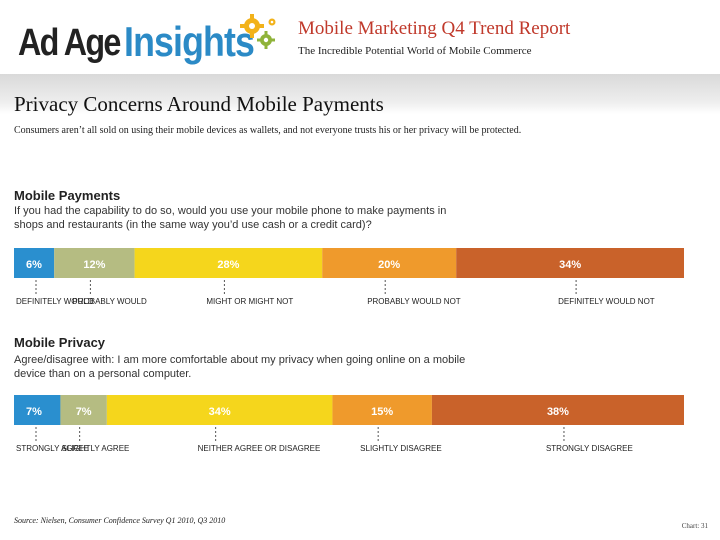 The image size is (720, 540). I want to click on privacy-slightly-disagree-bar, so click(382, 410).